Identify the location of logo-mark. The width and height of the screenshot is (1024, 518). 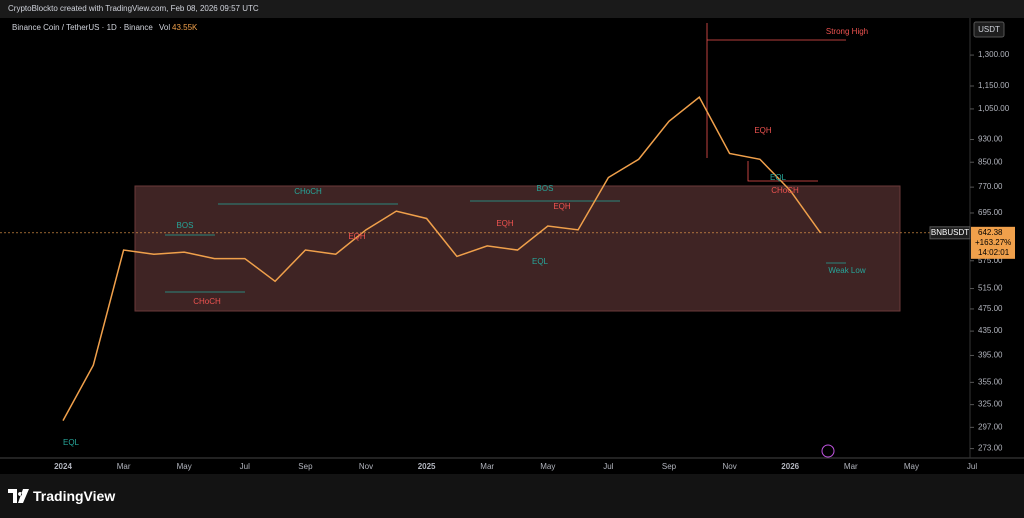
(18, 496).